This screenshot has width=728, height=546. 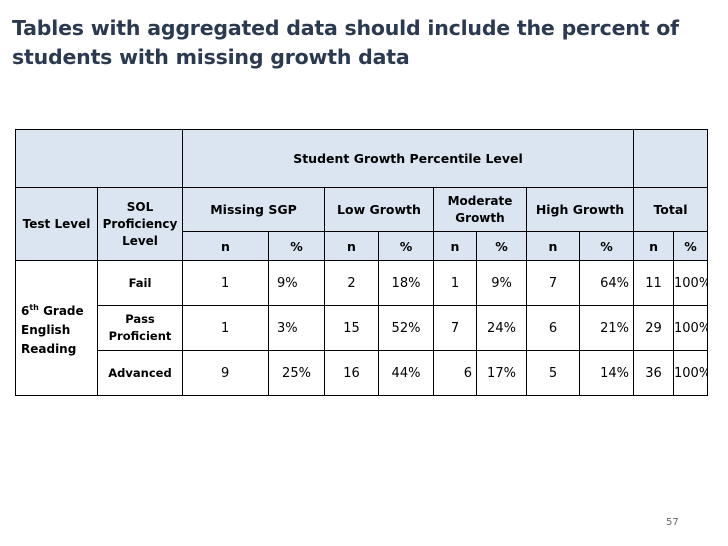 I want to click on group-moderate-line2: Growth, so click(x=480, y=217).